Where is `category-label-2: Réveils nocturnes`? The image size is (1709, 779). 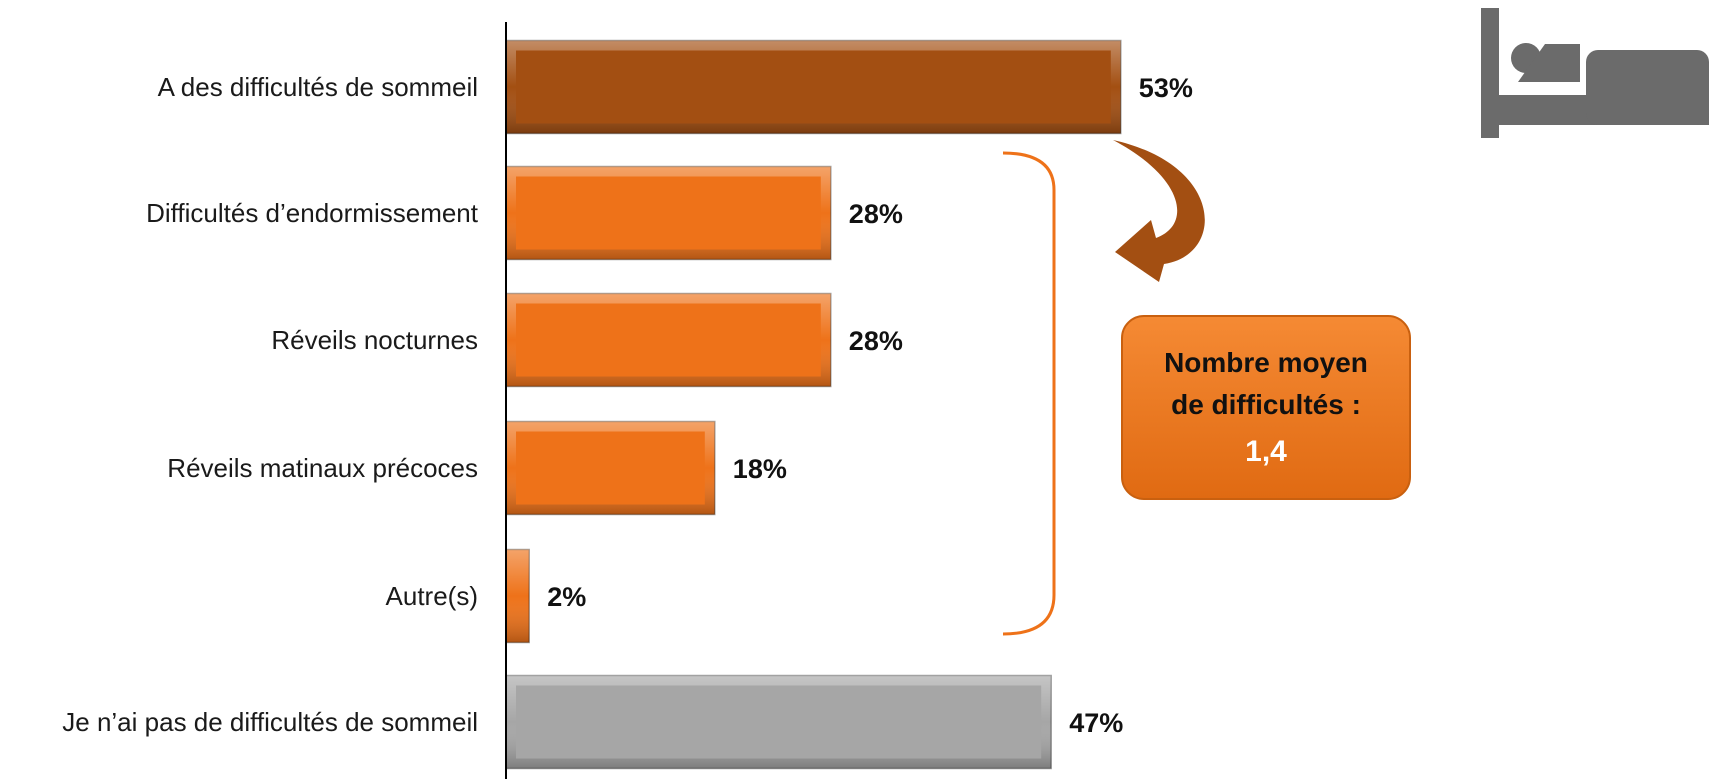 category-label-2: Réveils nocturnes is located at coordinates (374, 340).